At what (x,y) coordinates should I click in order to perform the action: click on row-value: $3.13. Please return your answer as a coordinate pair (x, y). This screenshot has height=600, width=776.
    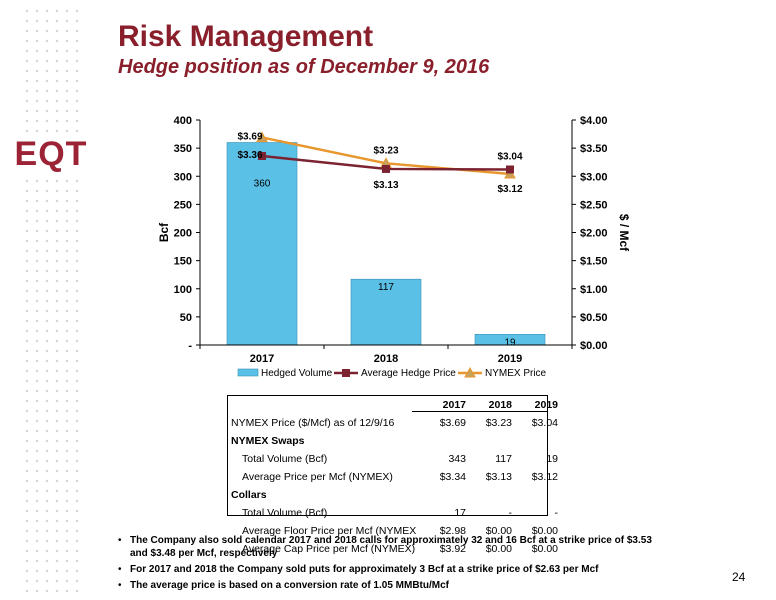
    Looking at the image, I should click on (498, 477).